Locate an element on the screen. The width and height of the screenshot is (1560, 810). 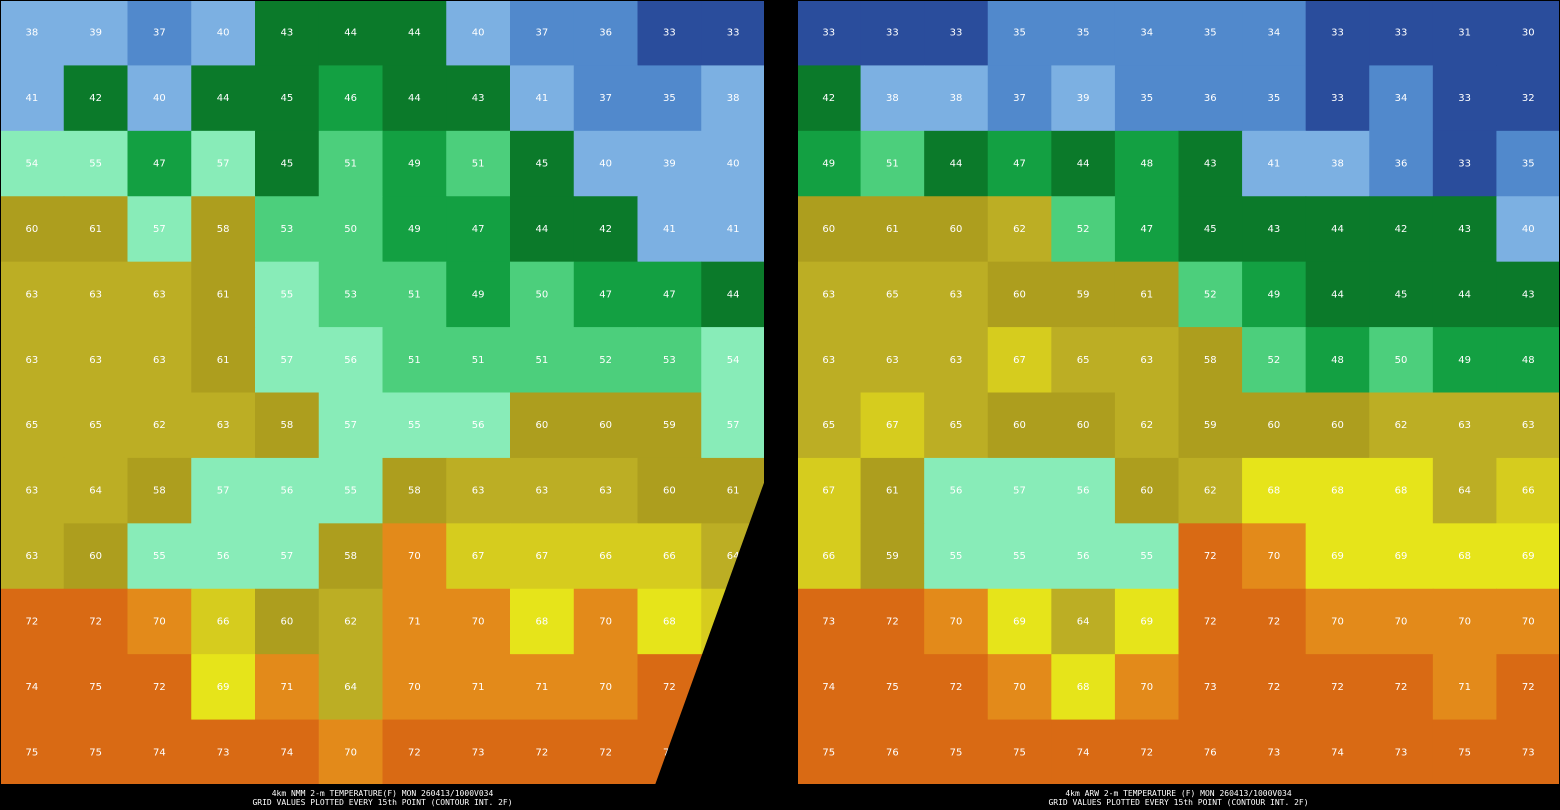
temperature-value: 52 is located at coordinates (1083, 229).